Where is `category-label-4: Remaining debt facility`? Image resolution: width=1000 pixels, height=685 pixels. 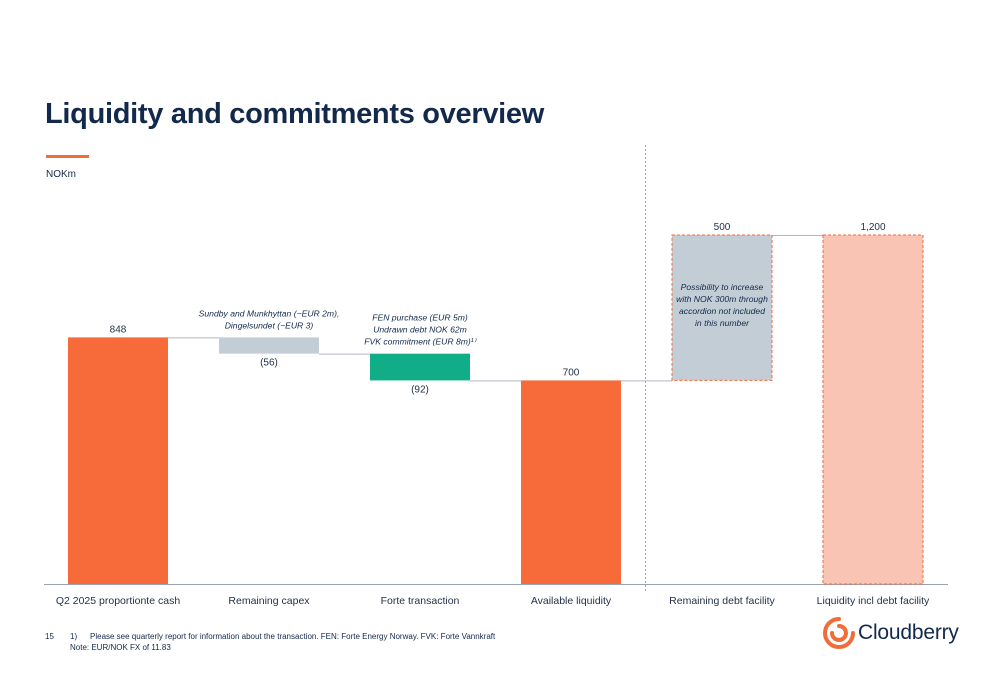
category-label-4: Remaining debt facility is located at coordinates (722, 601).